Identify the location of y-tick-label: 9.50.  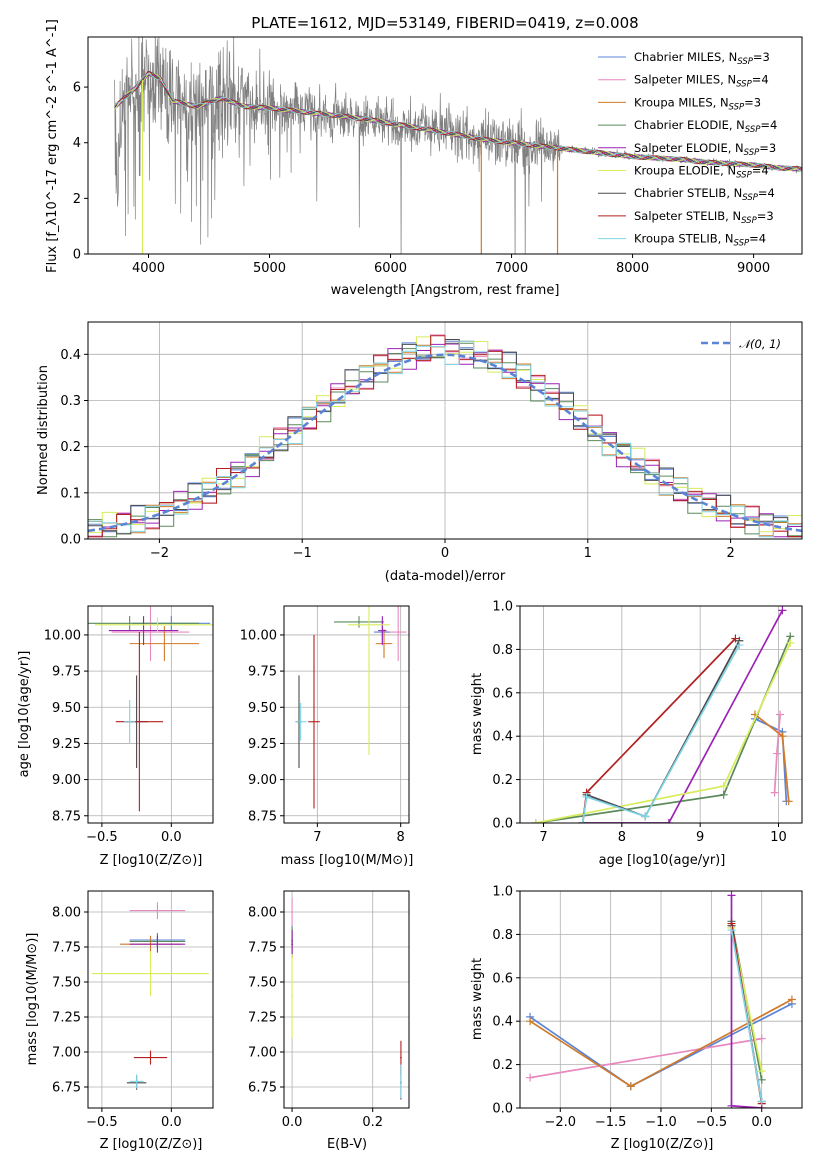
(262, 708).